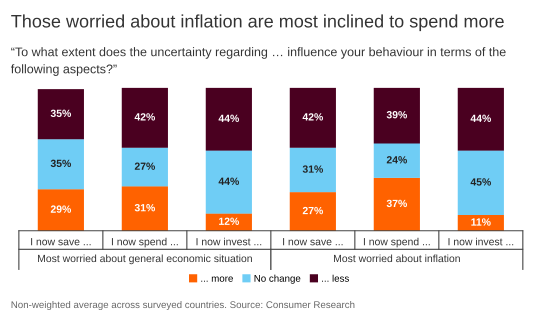 This screenshot has width=539, height=325. Describe the element at coordinates (481, 222) in the screenshot. I see `data-label: 11%` at that location.